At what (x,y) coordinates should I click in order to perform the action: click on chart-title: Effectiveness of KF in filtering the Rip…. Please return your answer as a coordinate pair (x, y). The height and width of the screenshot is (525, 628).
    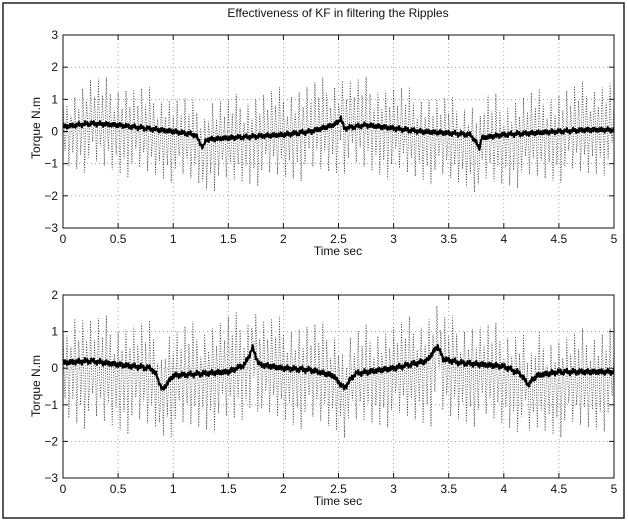
    Looking at the image, I should click on (337, 13).